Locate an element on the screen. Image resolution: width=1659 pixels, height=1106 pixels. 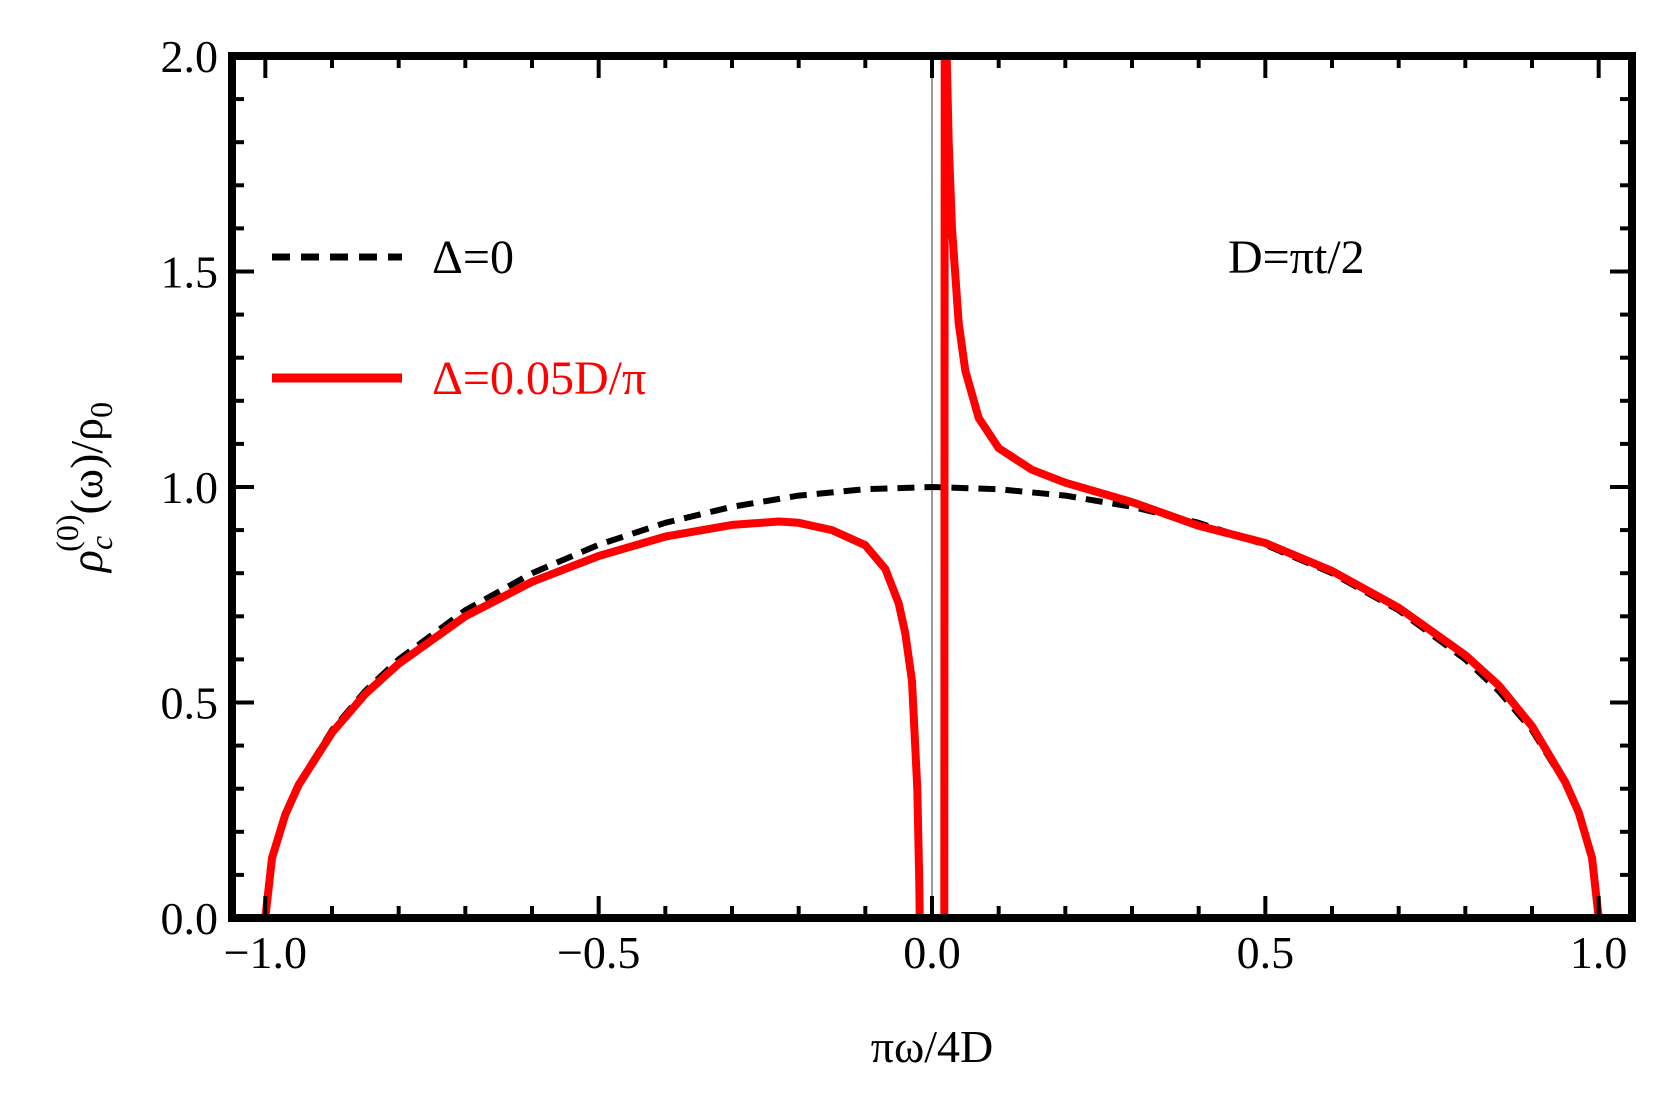
x-tick-label: −1.0 is located at coordinates (265, 952).